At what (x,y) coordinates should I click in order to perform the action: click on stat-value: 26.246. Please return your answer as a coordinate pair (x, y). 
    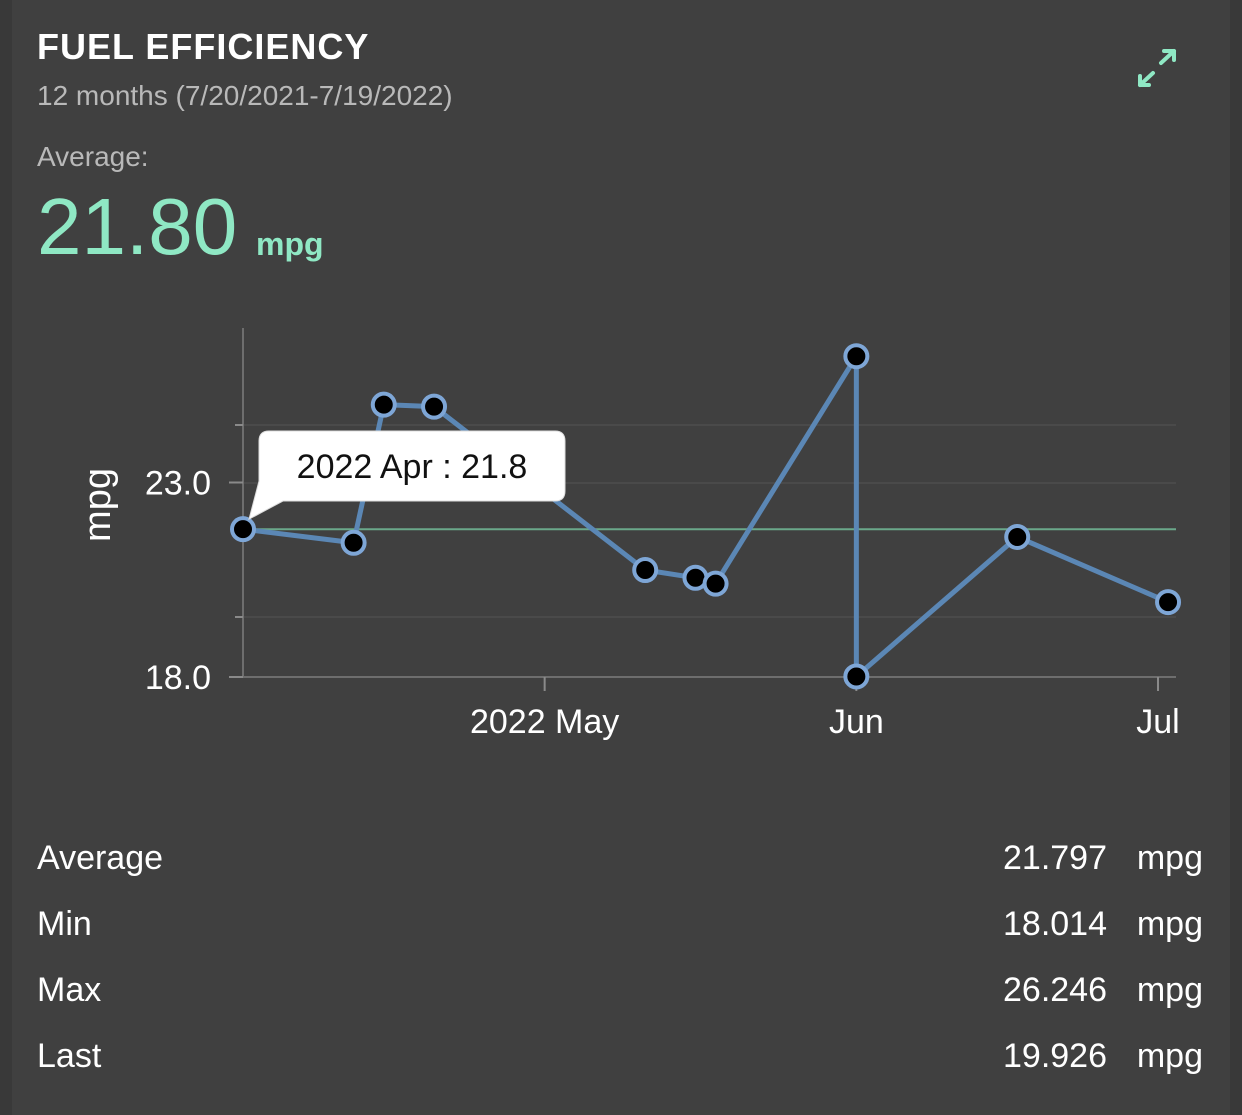
    Looking at the image, I should click on (1055, 990).